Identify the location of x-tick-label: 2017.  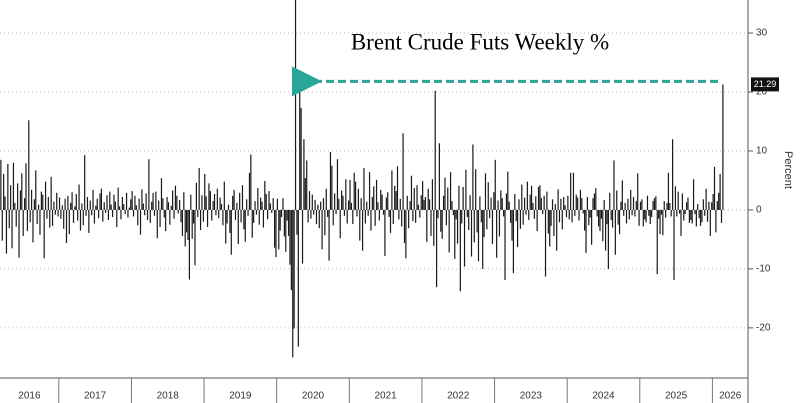
(95, 396).